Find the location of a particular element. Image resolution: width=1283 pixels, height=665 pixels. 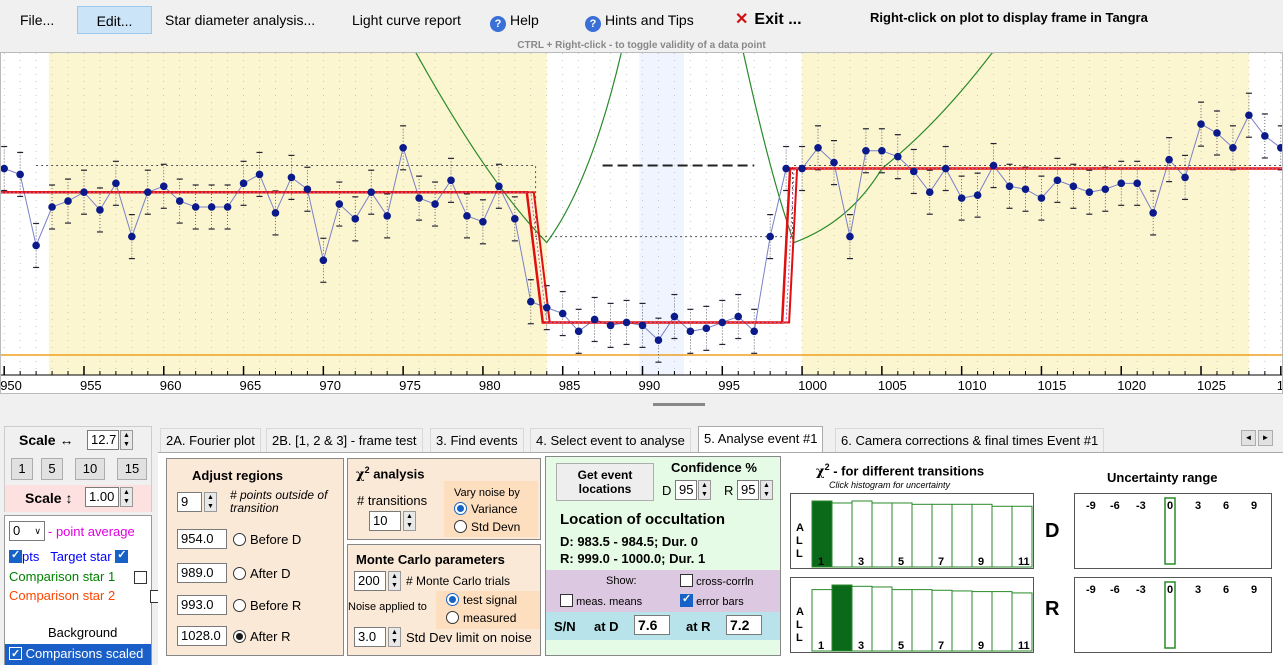

pts-checkbox is located at coordinates (15, 555).